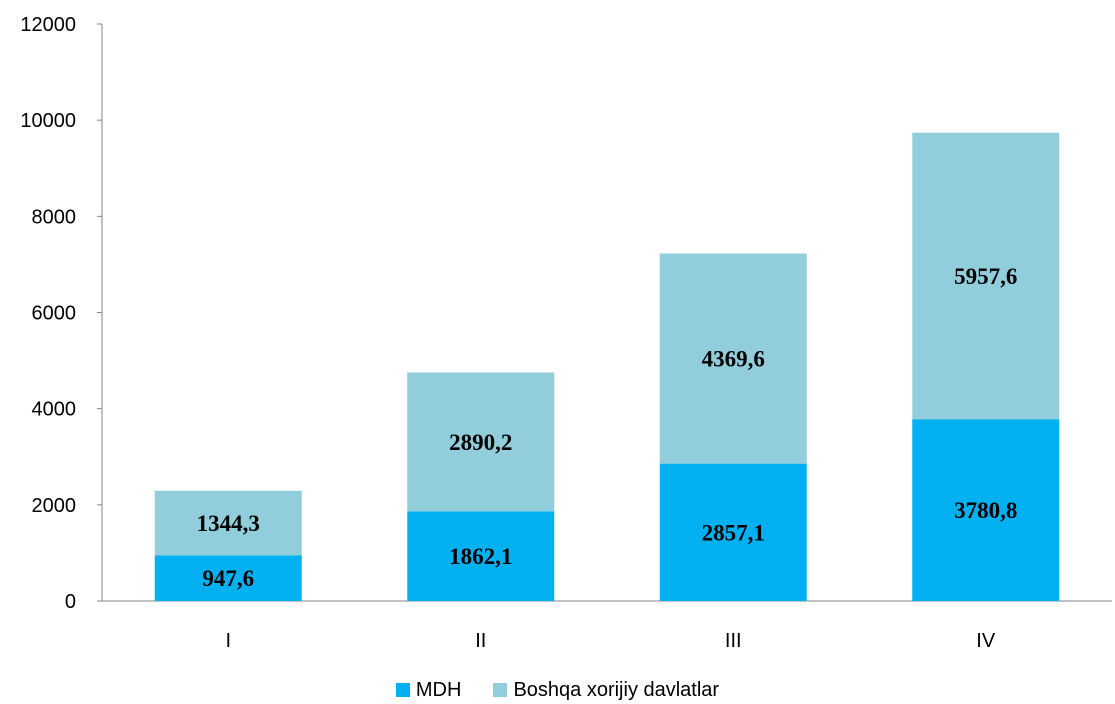  I want to click on legend-swatch-boshqa, so click(500, 690).